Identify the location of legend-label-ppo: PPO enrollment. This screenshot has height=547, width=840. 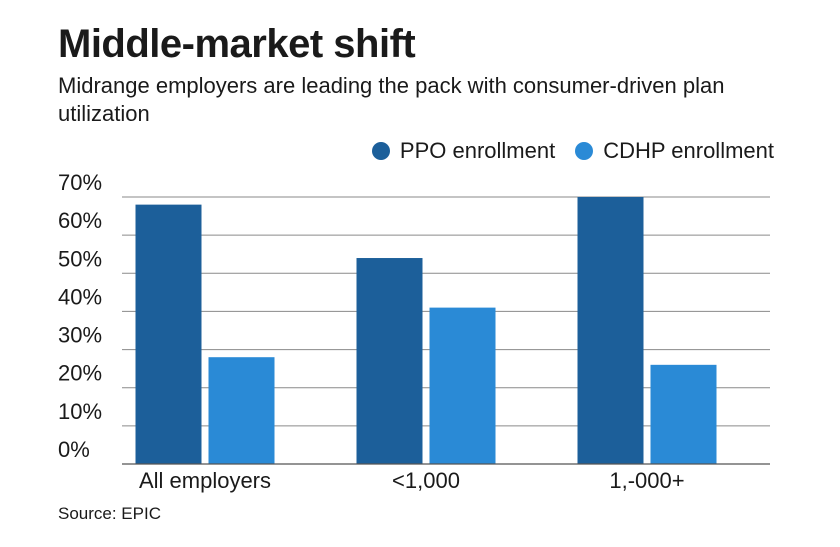
(477, 150).